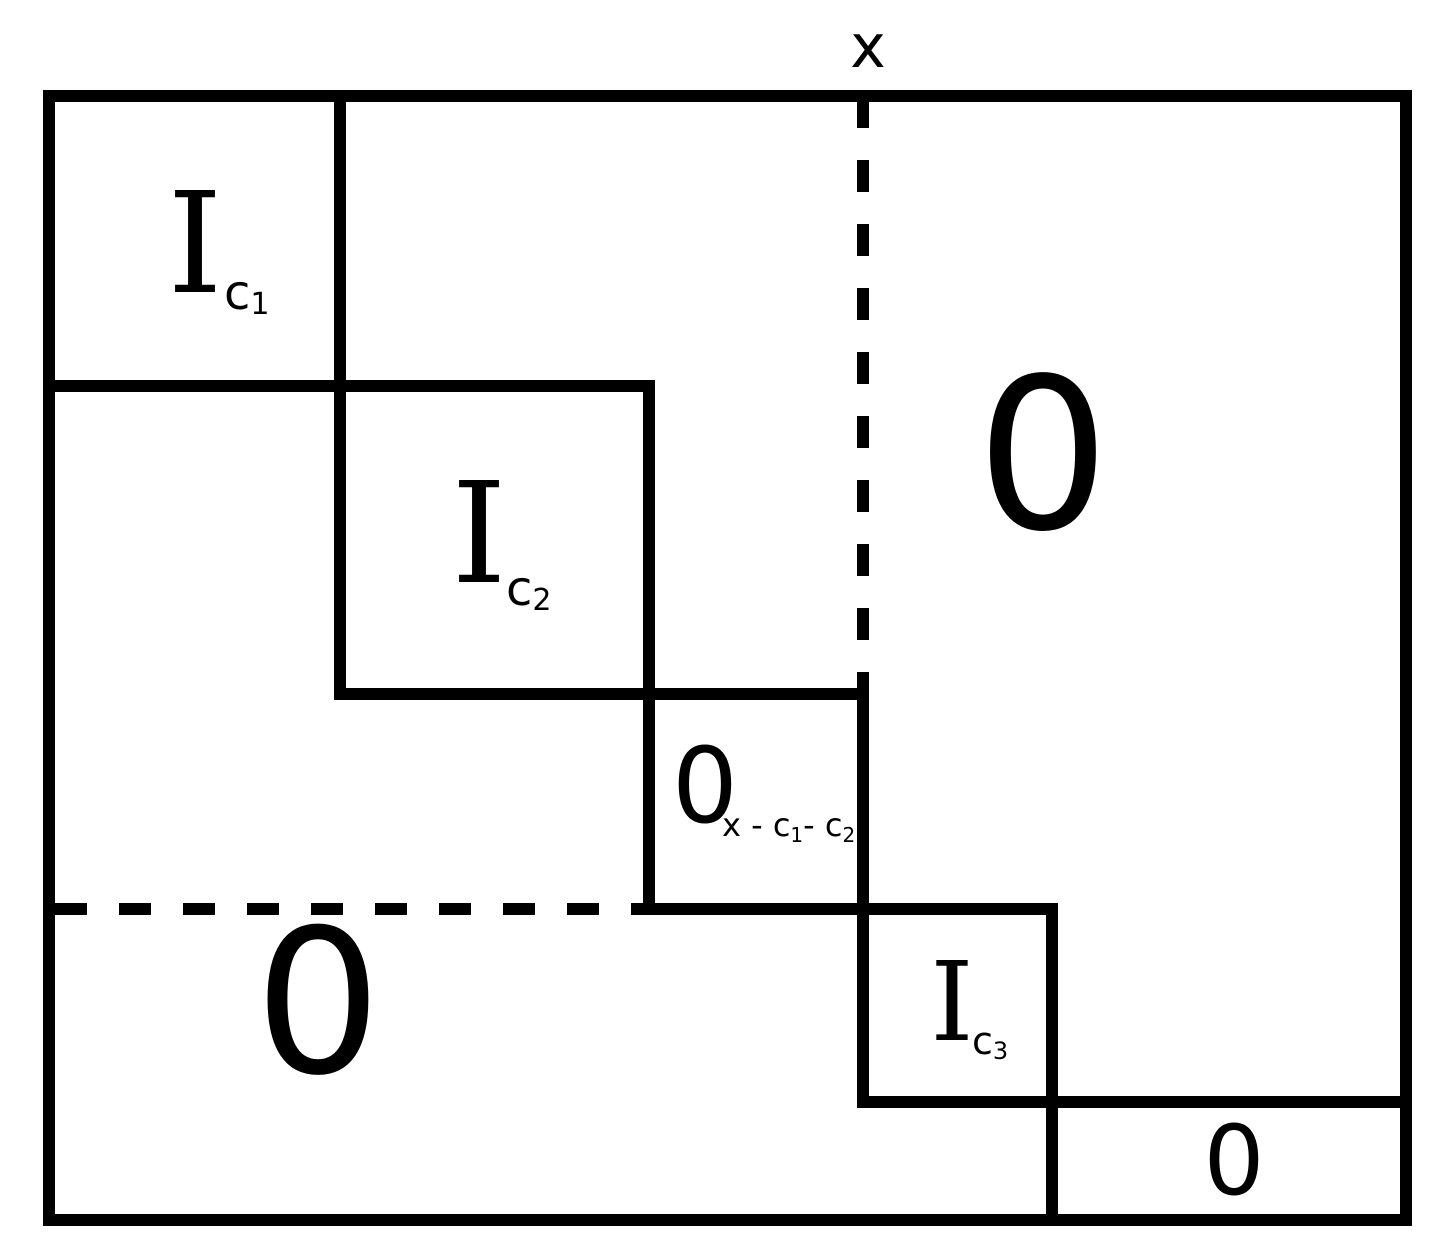  I want to click on axis-label-x: x, so click(868, 47).